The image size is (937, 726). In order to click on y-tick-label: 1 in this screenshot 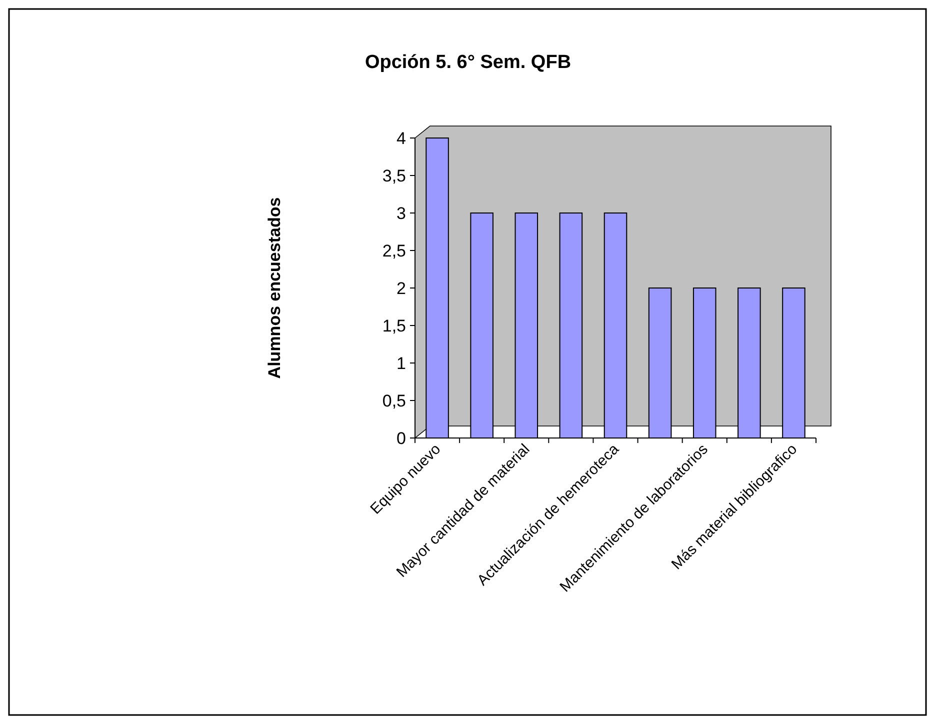, I will do `click(401, 363)`.